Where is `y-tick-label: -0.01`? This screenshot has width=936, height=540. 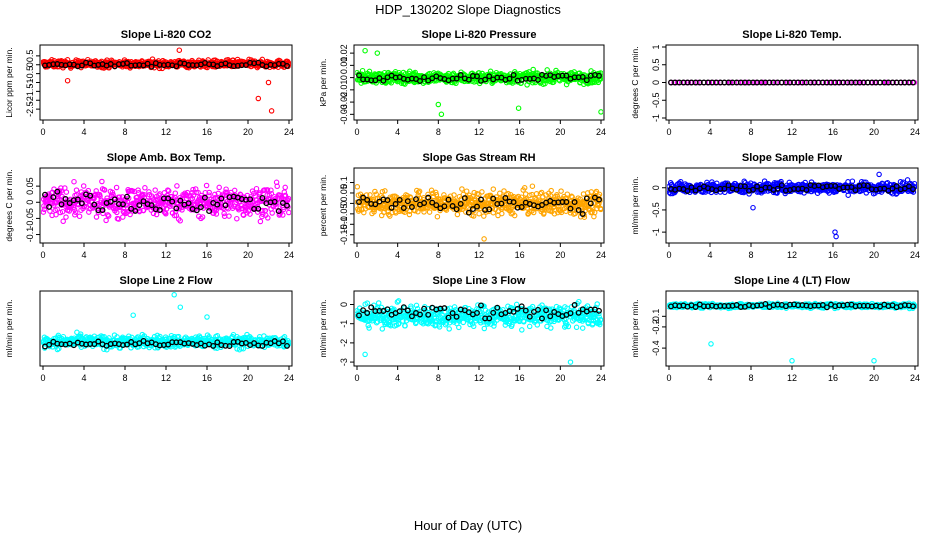 y-tick-label: -0.01 is located at coordinates (344, 90).